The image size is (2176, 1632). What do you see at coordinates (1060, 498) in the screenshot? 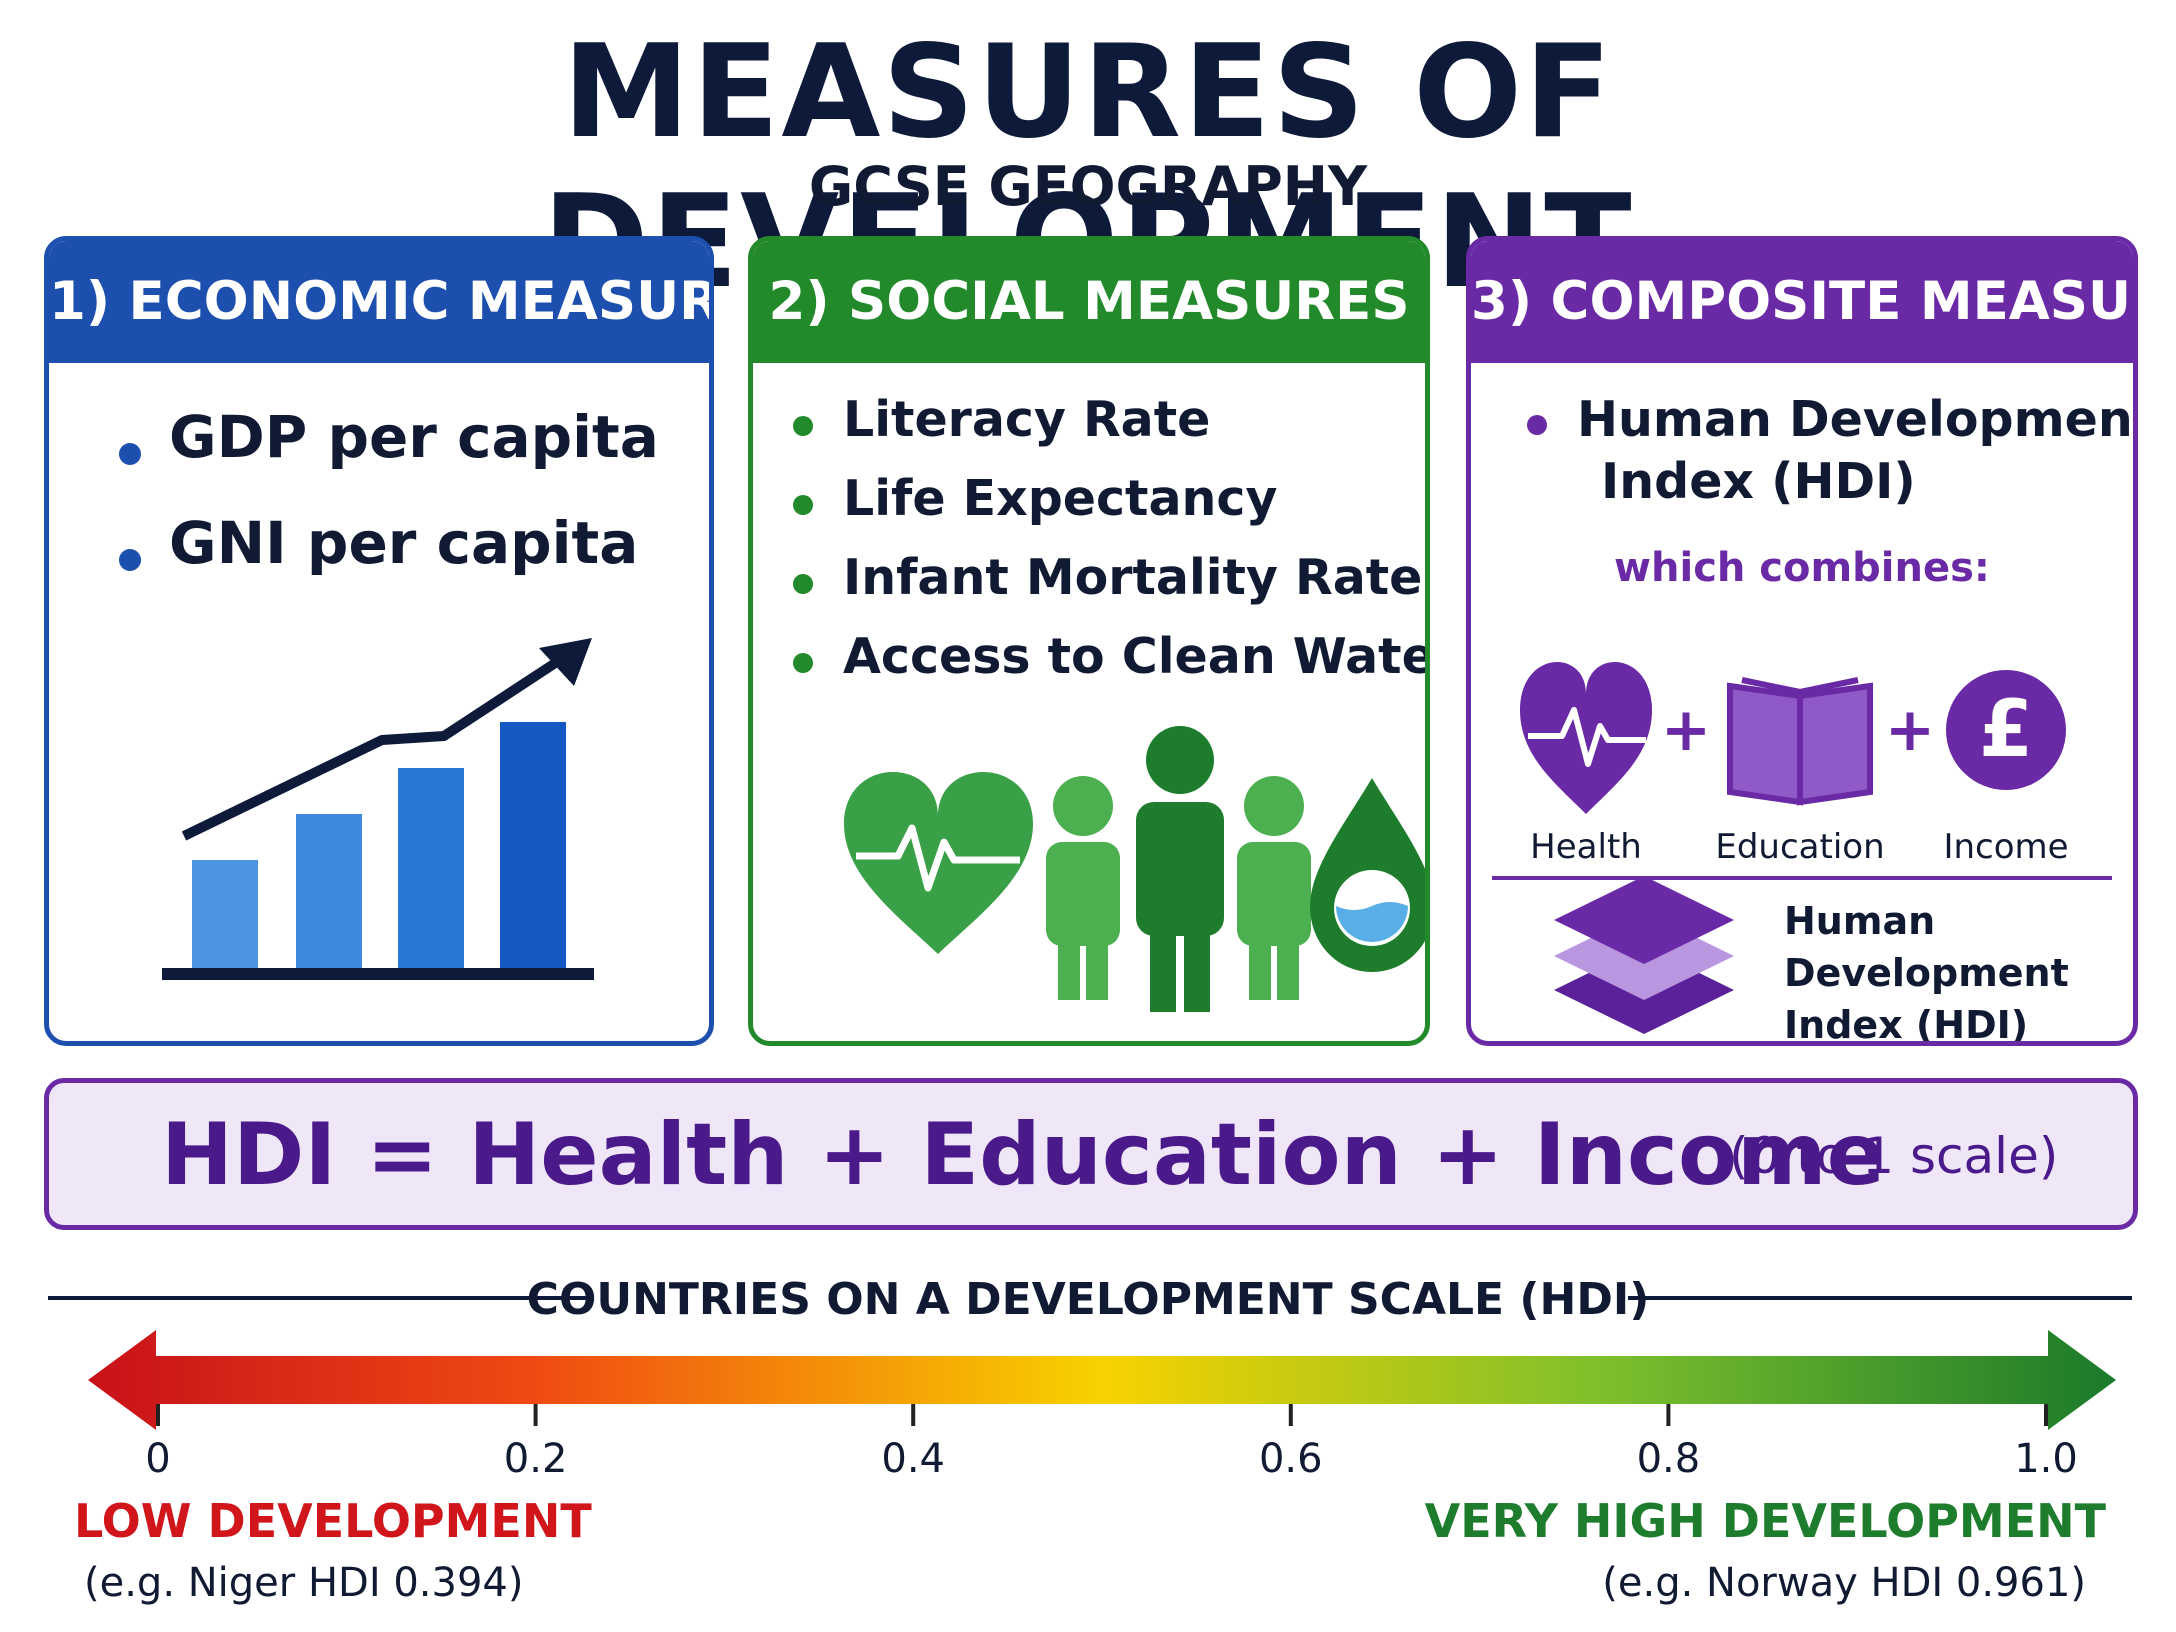
I see `social-item-label: Life Expectancy` at bounding box center [1060, 498].